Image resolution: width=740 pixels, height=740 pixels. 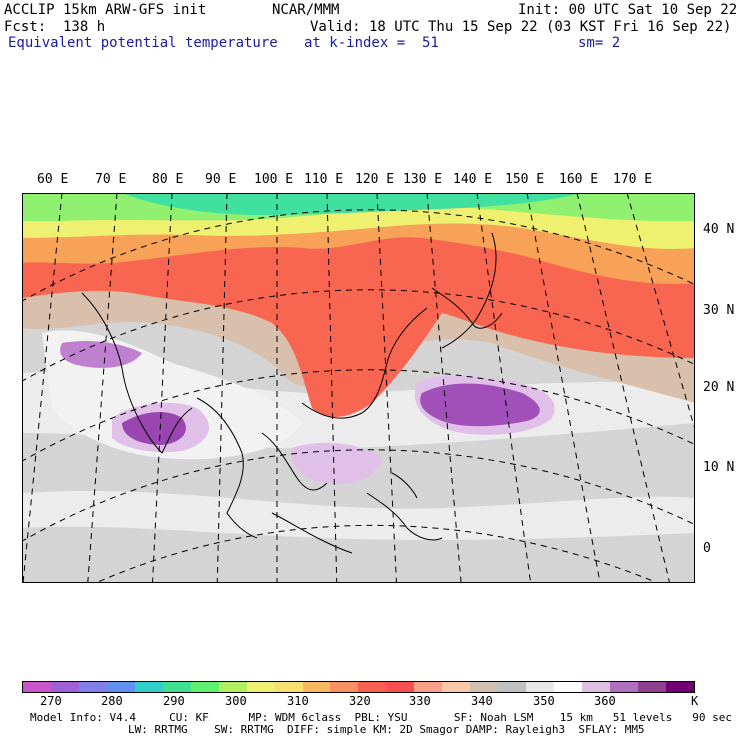 What do you see at coordinates (473, 179) in the screenshot?
I see `lon-label: 140 E` at bounding box center [473, 179].